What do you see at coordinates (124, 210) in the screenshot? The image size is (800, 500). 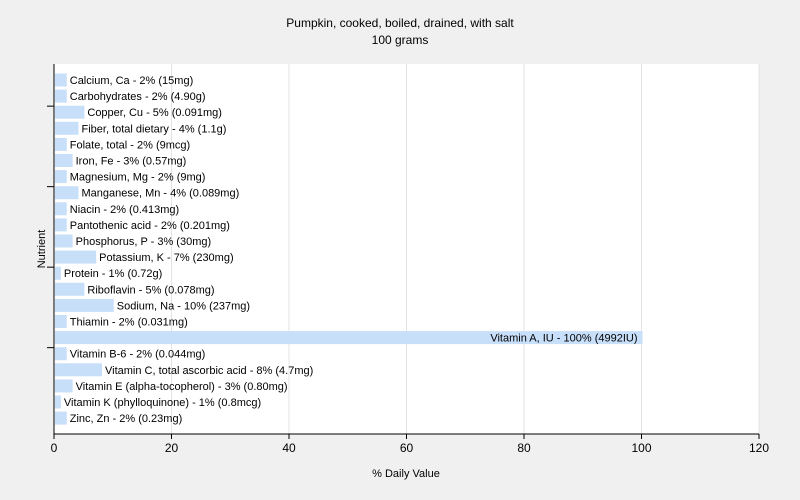 I see `bar-label: Niacin - 2% (0.413mg)` at bounding box center [124, 210].